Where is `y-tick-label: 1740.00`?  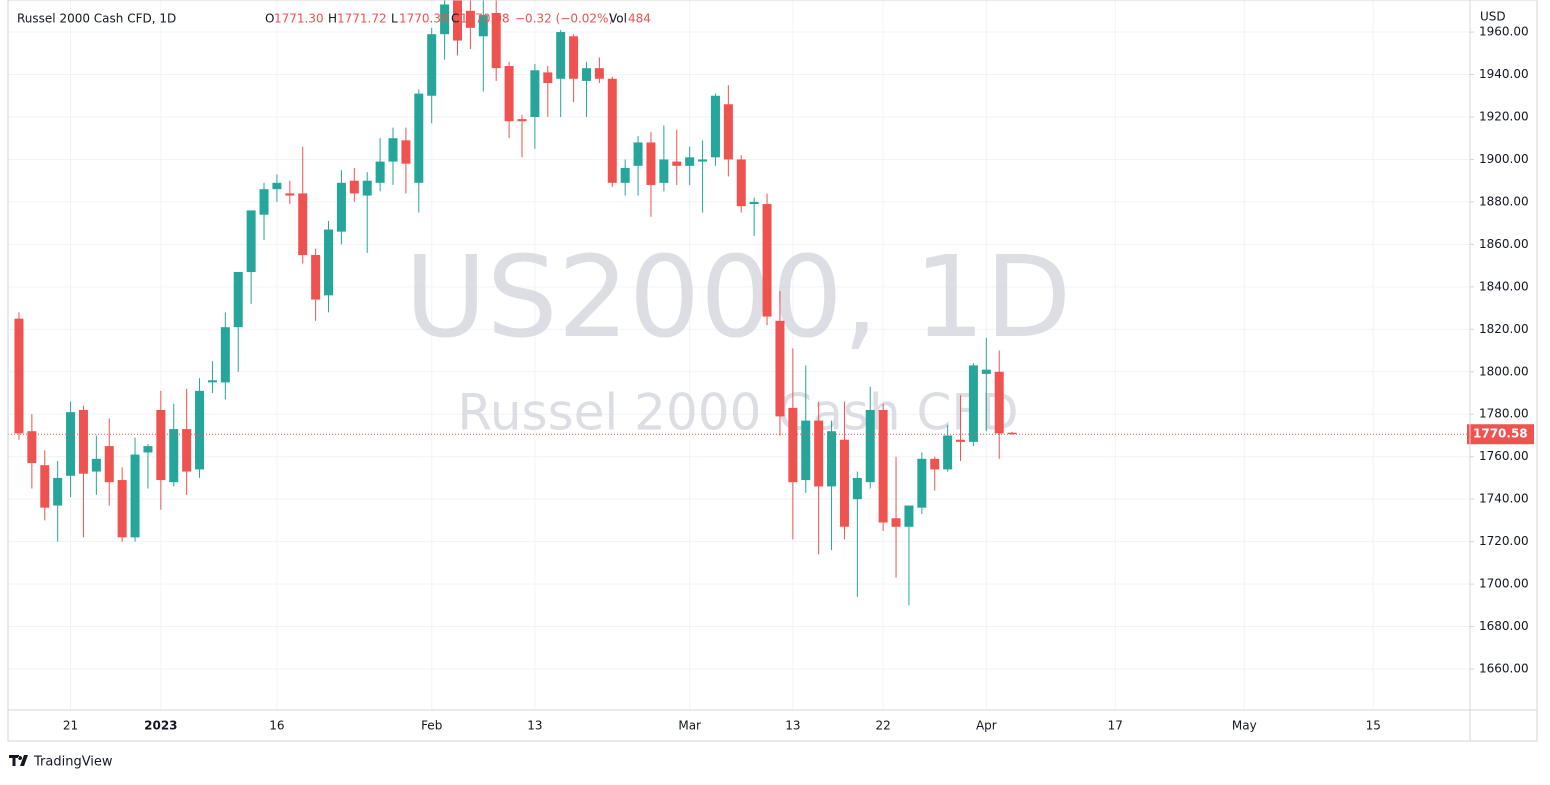
y-tick-label: 1740.00 is located at coordinates (1504, 499).